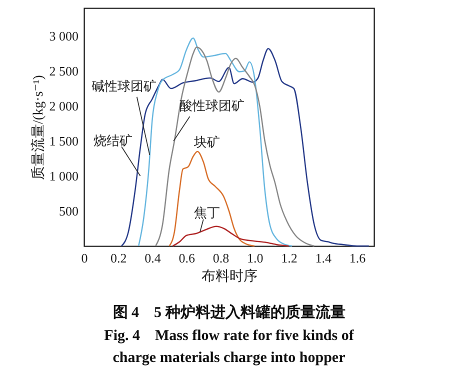 This screenshot has height=389, width=474. I want to click on annotation: 块矿, so click(206, 142).